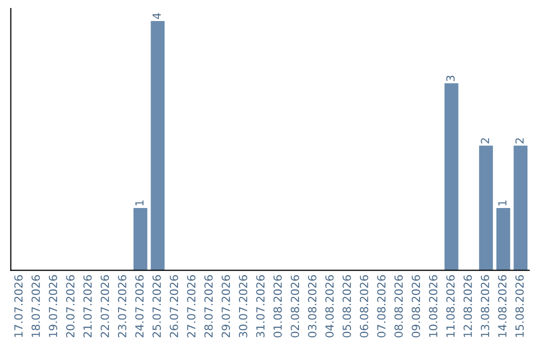 The width and height of the screenshot is (540, 340). Describe the element at coordinates (191, 306) in the screenshot. I see `x-tick-label: 27.07.2026` at that location.